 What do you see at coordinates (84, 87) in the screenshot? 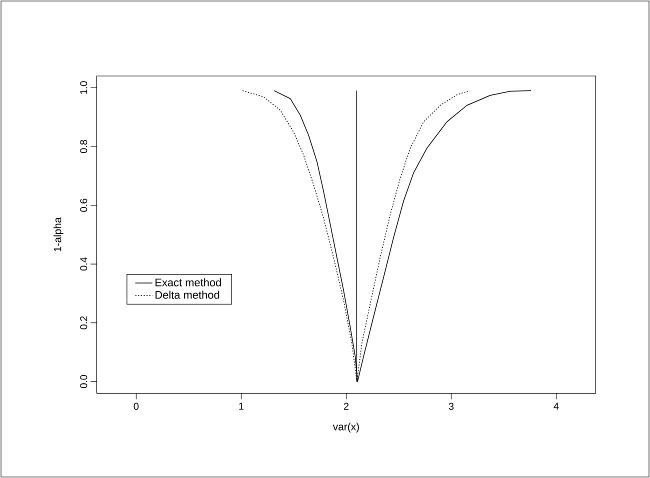
I see `y-tick-label: 1.0` at bounding box center [84, 87].